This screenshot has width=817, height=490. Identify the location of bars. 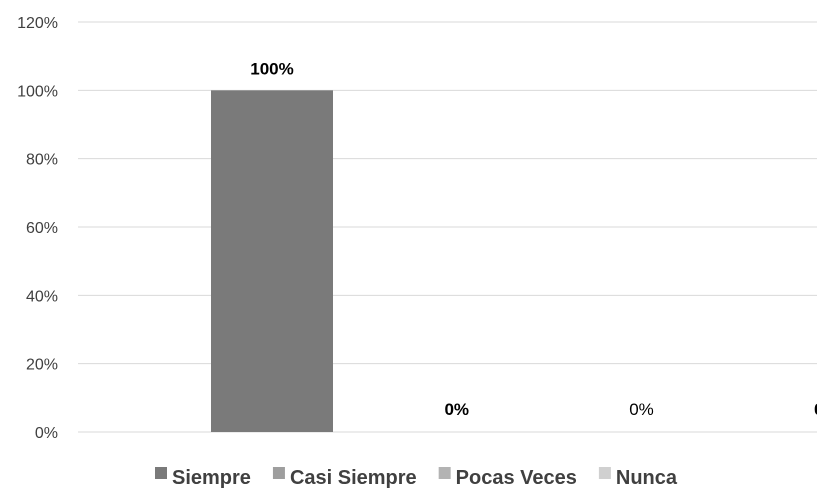
(272, 261).